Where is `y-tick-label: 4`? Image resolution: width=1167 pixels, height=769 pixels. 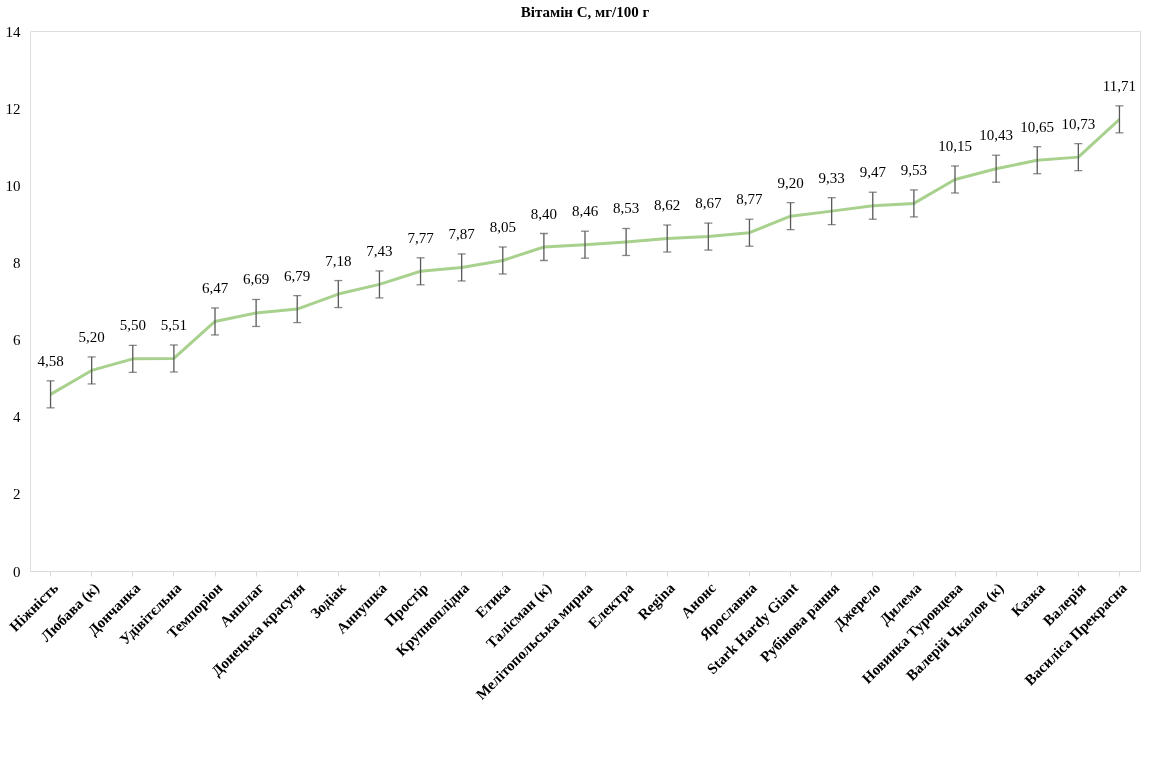
y-tick-label: 4 is located at coordinates (17, 417).